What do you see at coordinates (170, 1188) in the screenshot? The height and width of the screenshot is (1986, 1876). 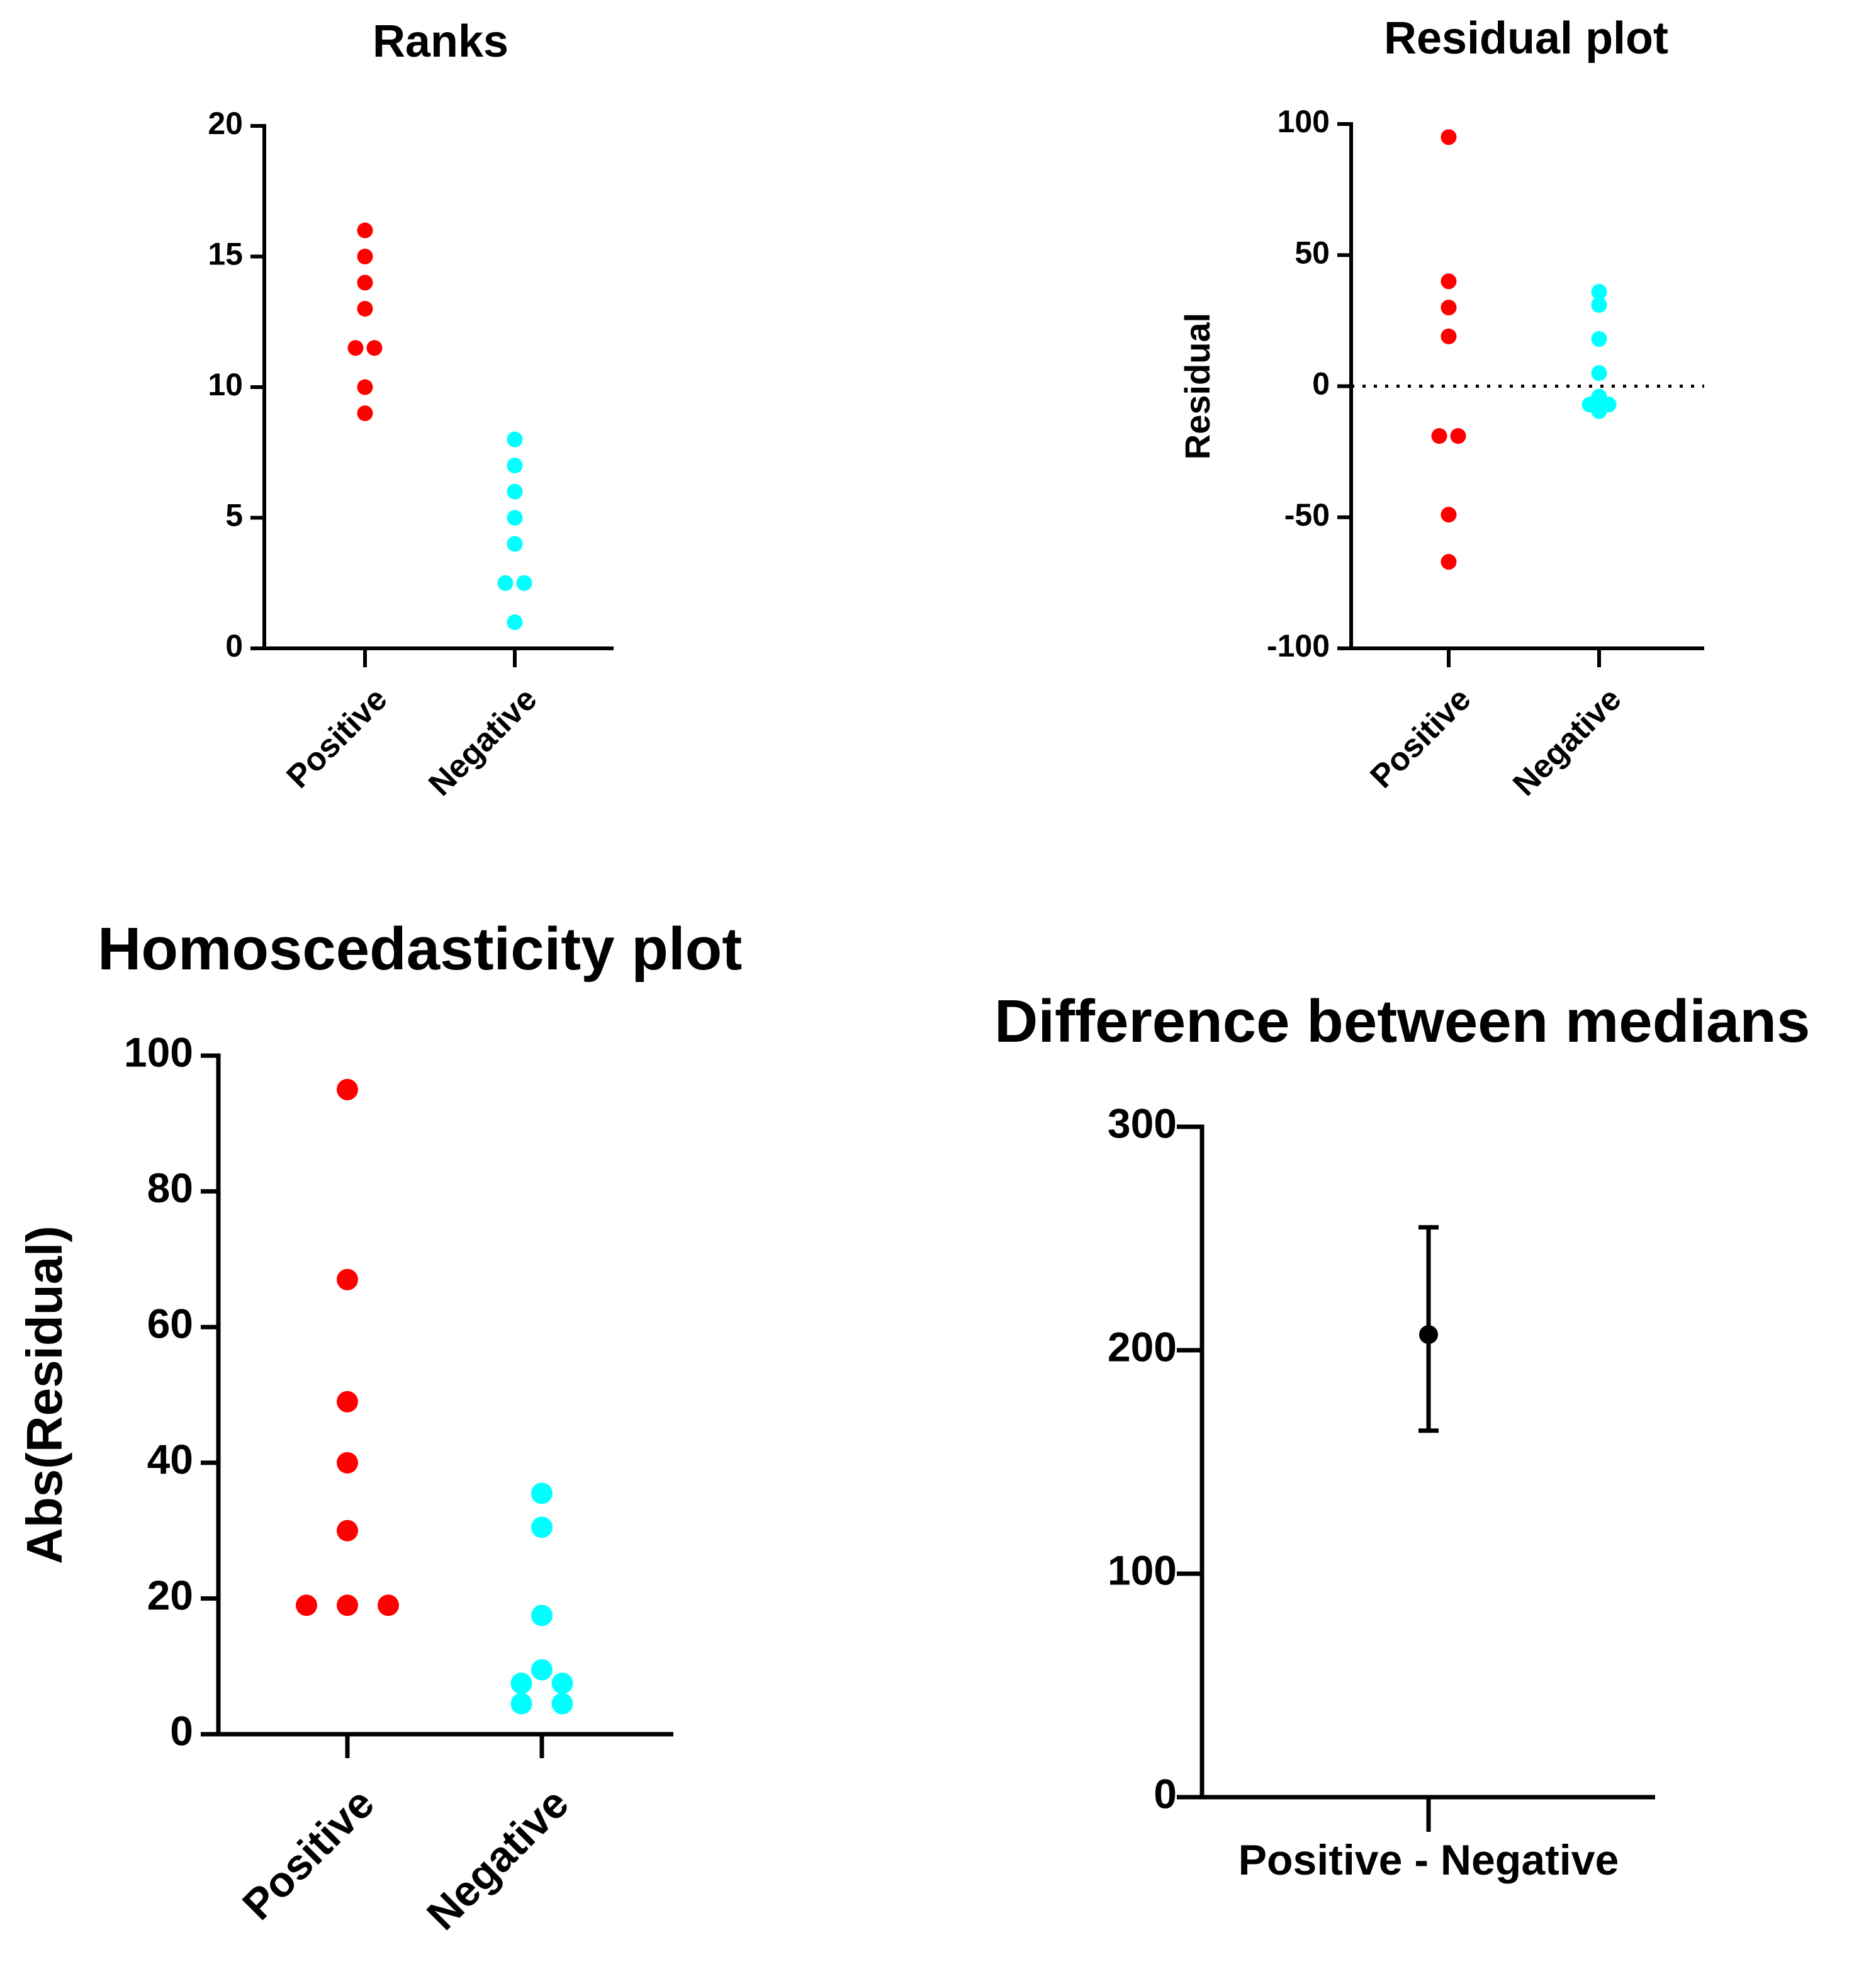 I see `y-tick-label: 80` at bounding box center [170, 1188].